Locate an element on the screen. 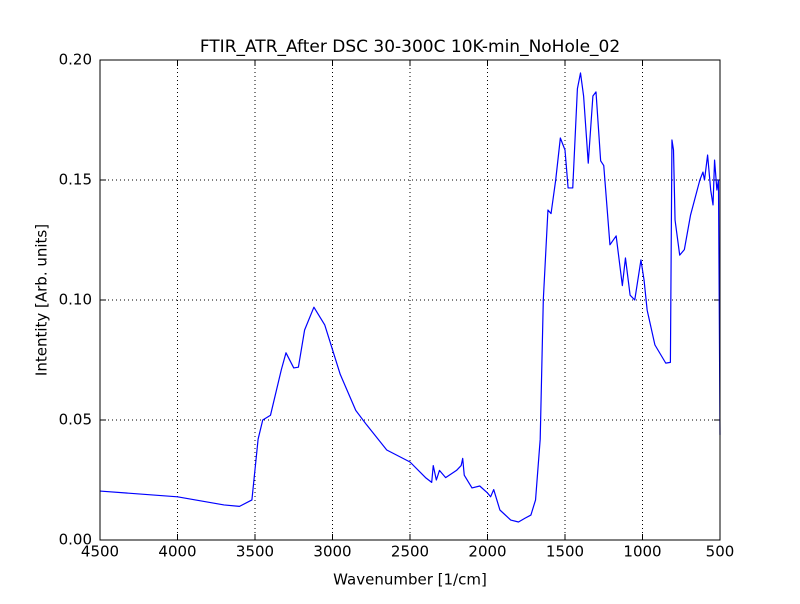 The width and height of the screenshot is (800, 604). x-tick-label: 4500 is located at coordinates (100, 552).